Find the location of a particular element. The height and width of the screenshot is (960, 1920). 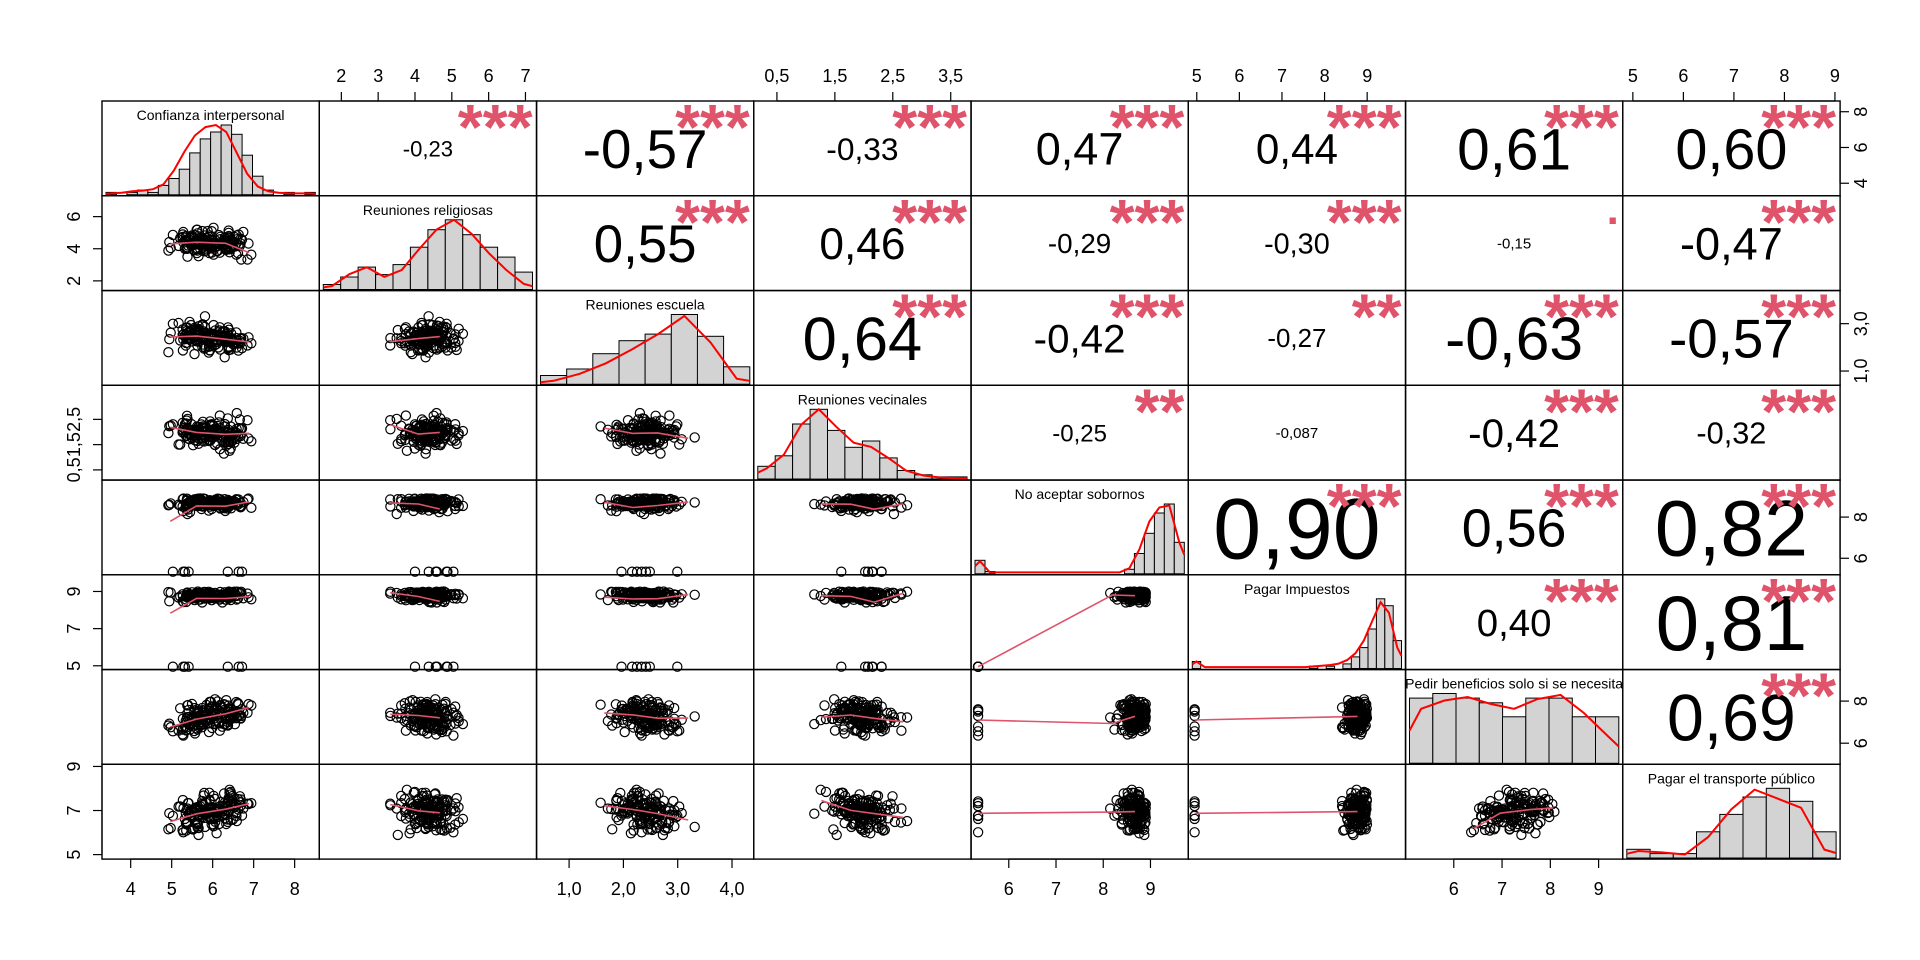

correlation-cell: -0,087 is located at coordinates (1297, 433).